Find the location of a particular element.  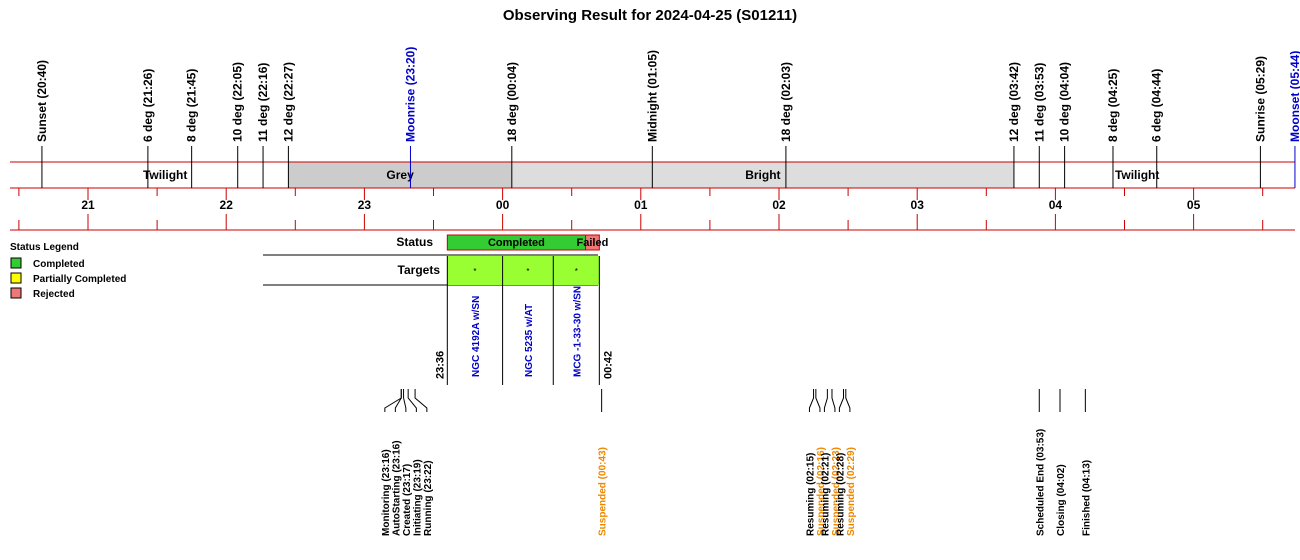

log-event-12: Scheduled End (03:53) is located at coordinates (1040, 482).